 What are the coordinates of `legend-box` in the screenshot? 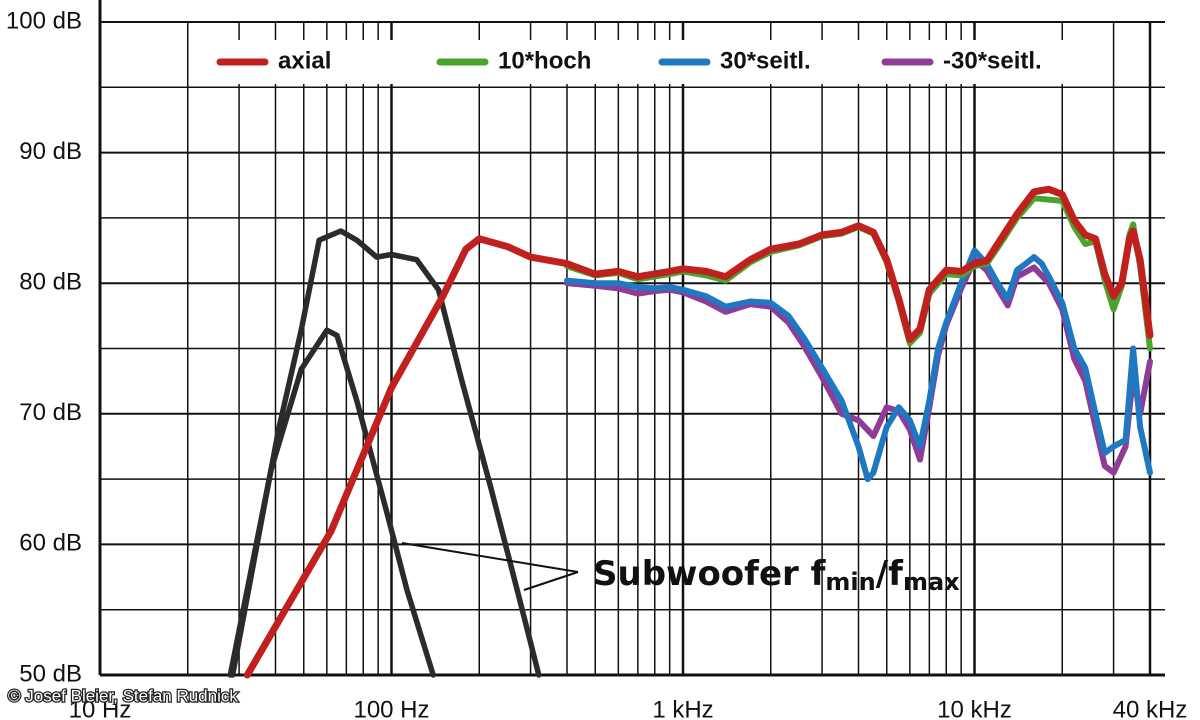 It's located at (645, 62).